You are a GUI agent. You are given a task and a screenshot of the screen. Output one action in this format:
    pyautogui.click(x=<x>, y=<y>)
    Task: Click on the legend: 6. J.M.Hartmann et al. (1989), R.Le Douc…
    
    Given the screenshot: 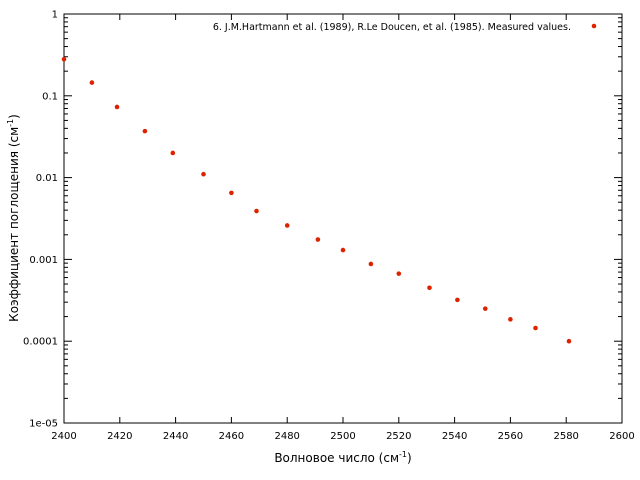 What is the action you would take?
    pyautogui.click(x=405, y=27)
    